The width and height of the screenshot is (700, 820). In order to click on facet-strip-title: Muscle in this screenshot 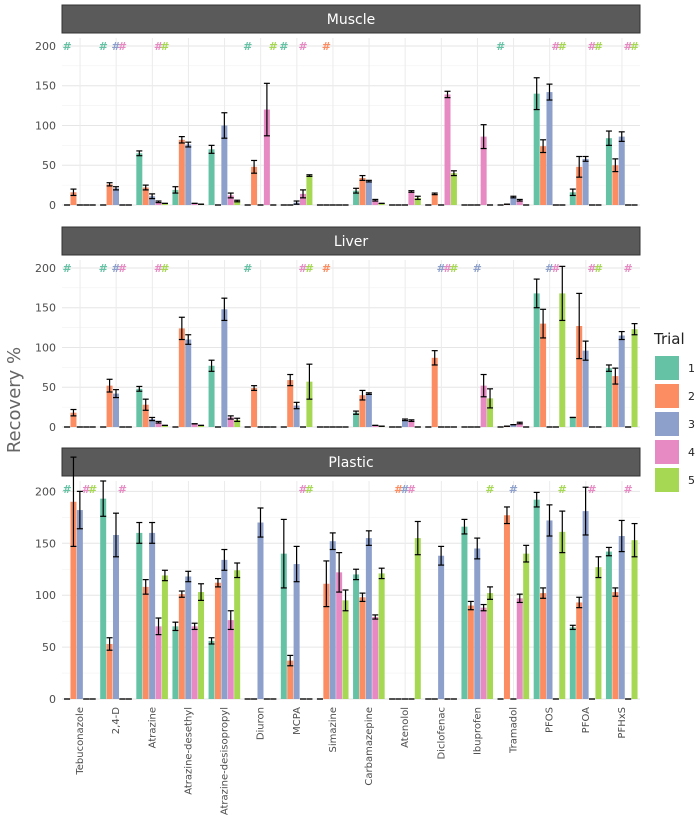, I will do `click(351, 20)`.